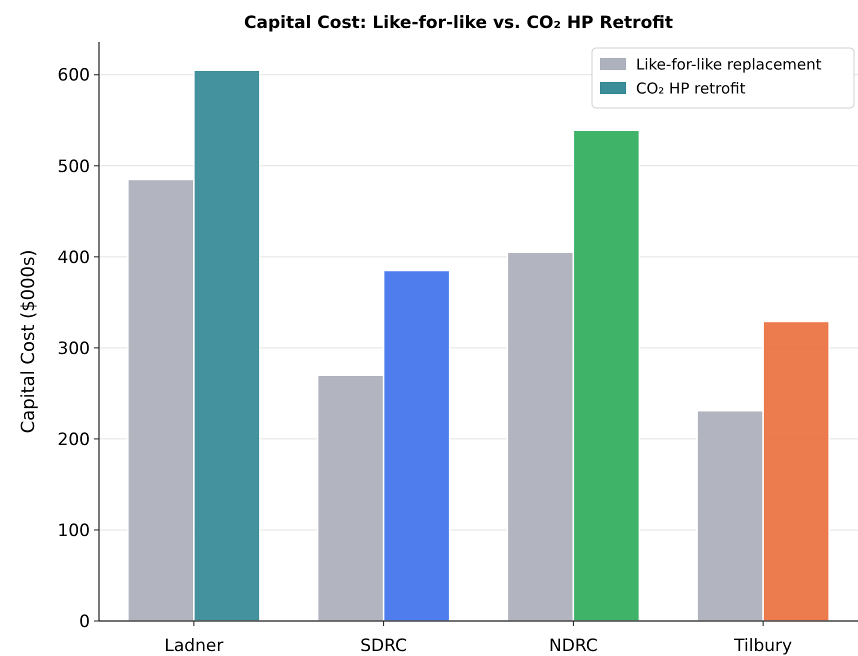 The image size is (858, 656). I want to click on y-tick-label: 100, so click(74, 530).